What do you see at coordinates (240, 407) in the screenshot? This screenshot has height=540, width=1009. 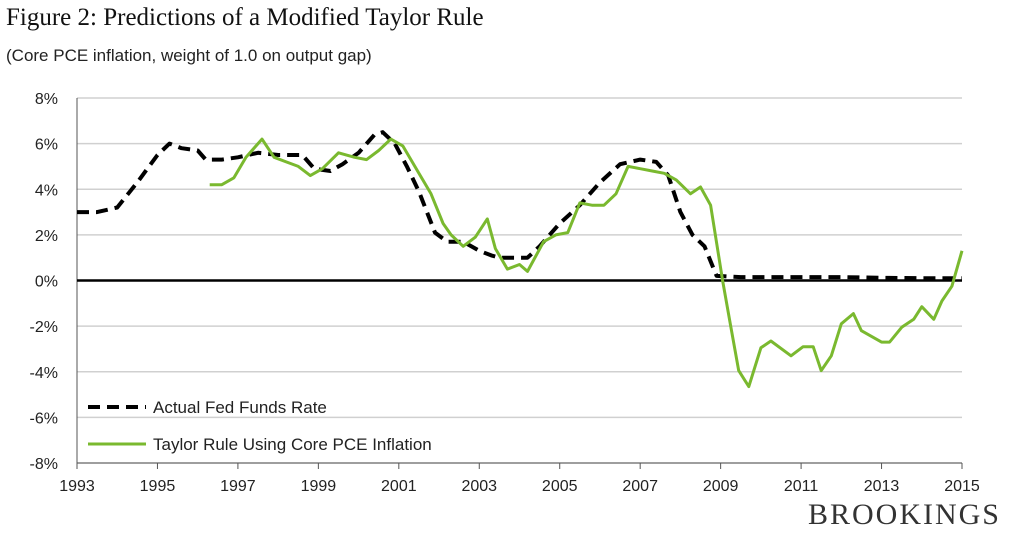 I see `legend-label: Actual Fed Funds Rate` at bounding box center [240, 407].